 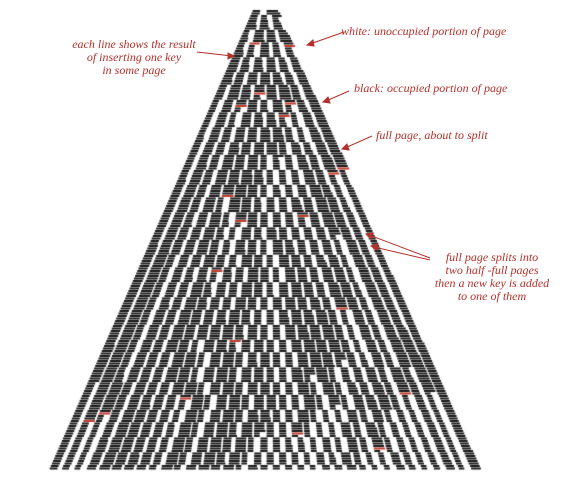 I want to click on leader-each-line, so click(x=214, y=54).